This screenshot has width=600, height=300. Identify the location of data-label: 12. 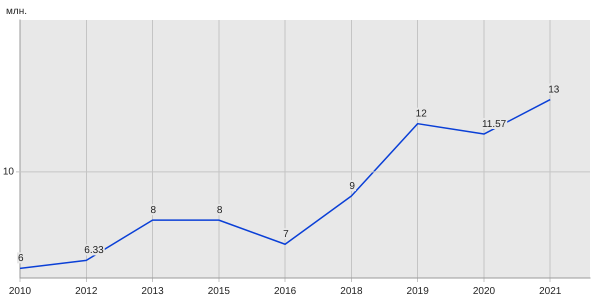
(422, 114).